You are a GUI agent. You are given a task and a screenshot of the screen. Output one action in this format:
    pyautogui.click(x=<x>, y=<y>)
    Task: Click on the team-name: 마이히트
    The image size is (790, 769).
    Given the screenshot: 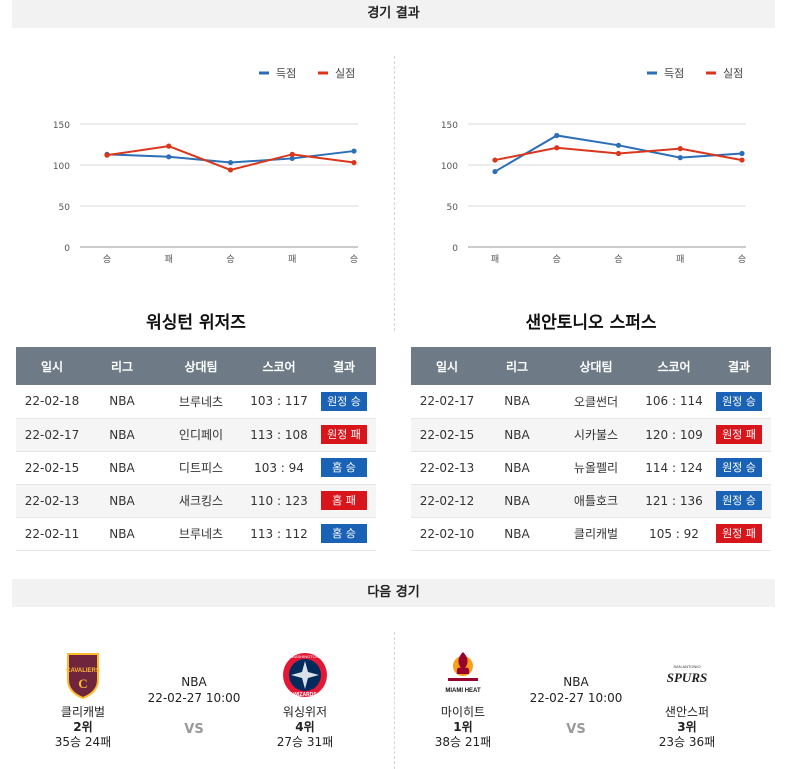 What is the action you would take?
    pyautogui.click(x=463, y=712)
    